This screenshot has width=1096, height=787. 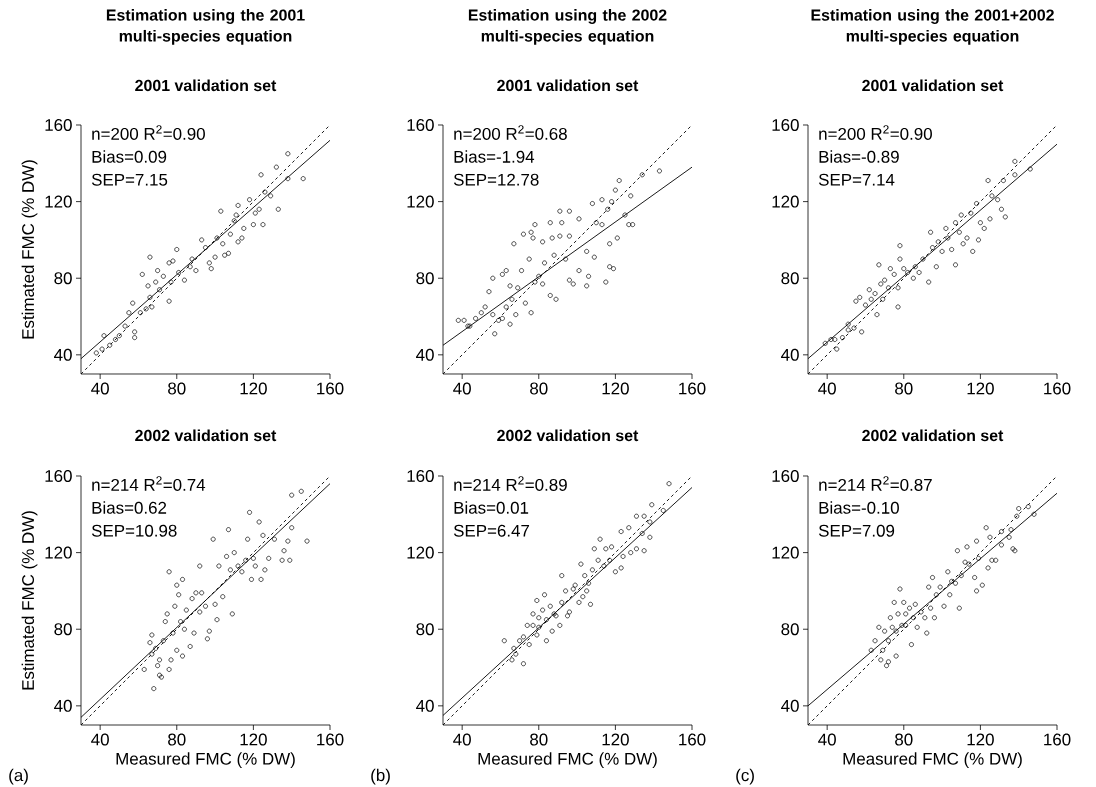 What do you see at coordinates (875, 483) in the screenshot?
I see `annotation: n=214 R$^{2}$=0.87` at bounding box center [875, 483].